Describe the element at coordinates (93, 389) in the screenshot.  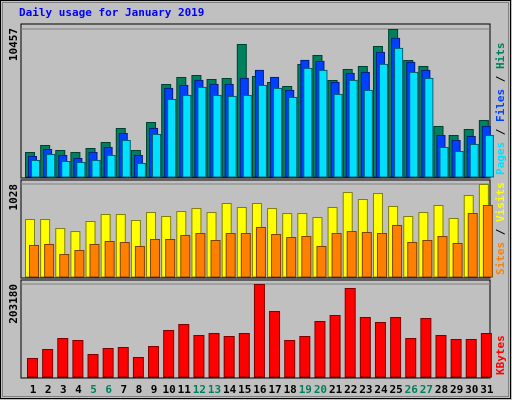
I see `x-tick-label: 5` at that location.